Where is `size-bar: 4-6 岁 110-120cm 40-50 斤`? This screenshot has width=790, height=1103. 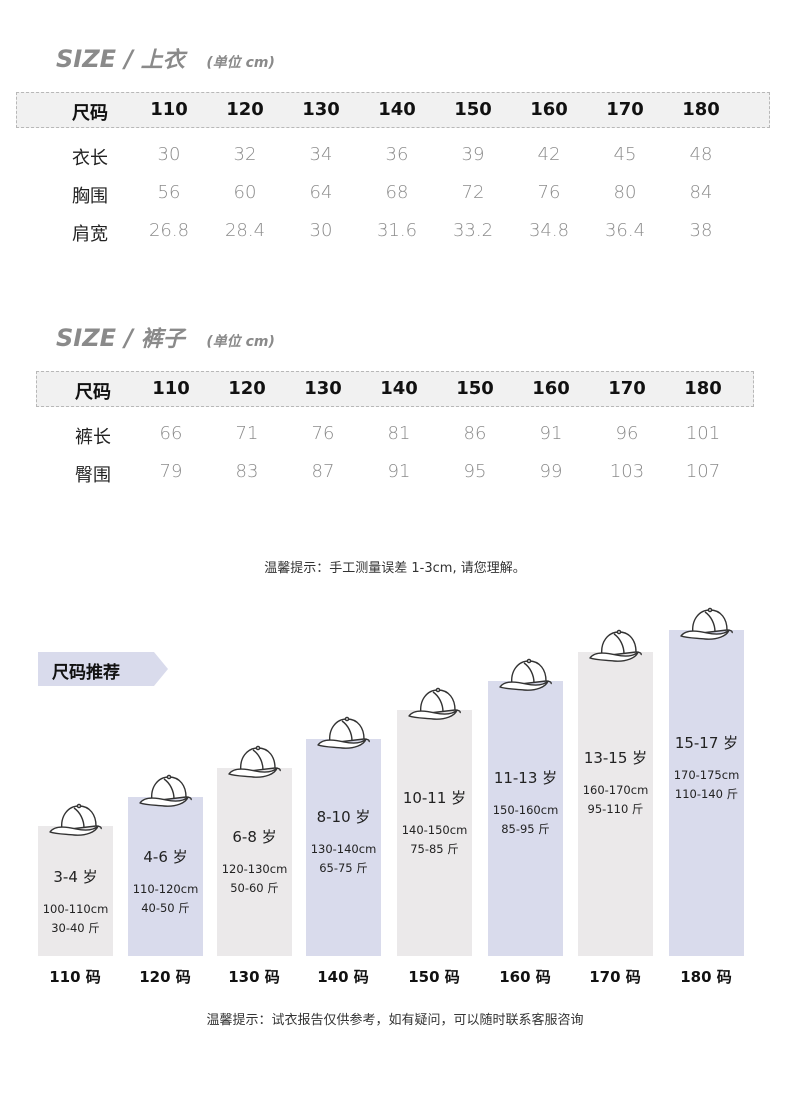
size-bar: 4-6 岁 110-120cm 40-50 斤 is located at coordinates (165, 876).